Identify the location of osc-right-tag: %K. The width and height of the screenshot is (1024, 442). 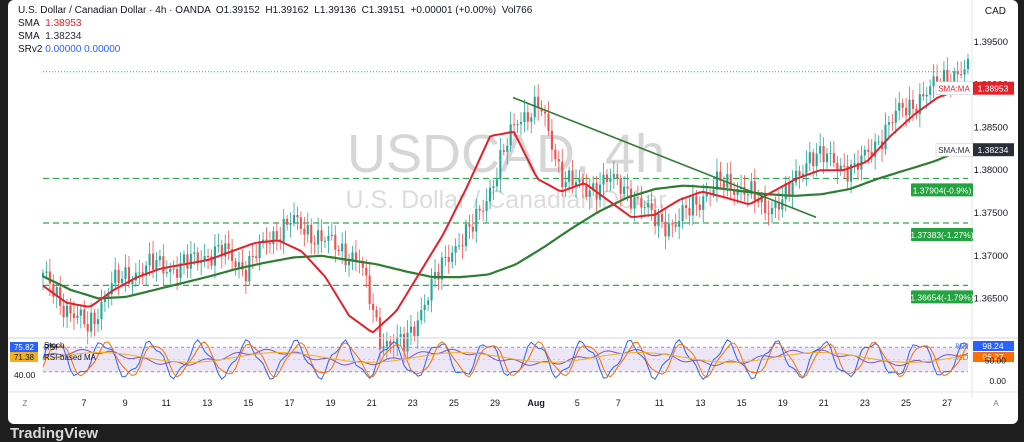
(962, 346).